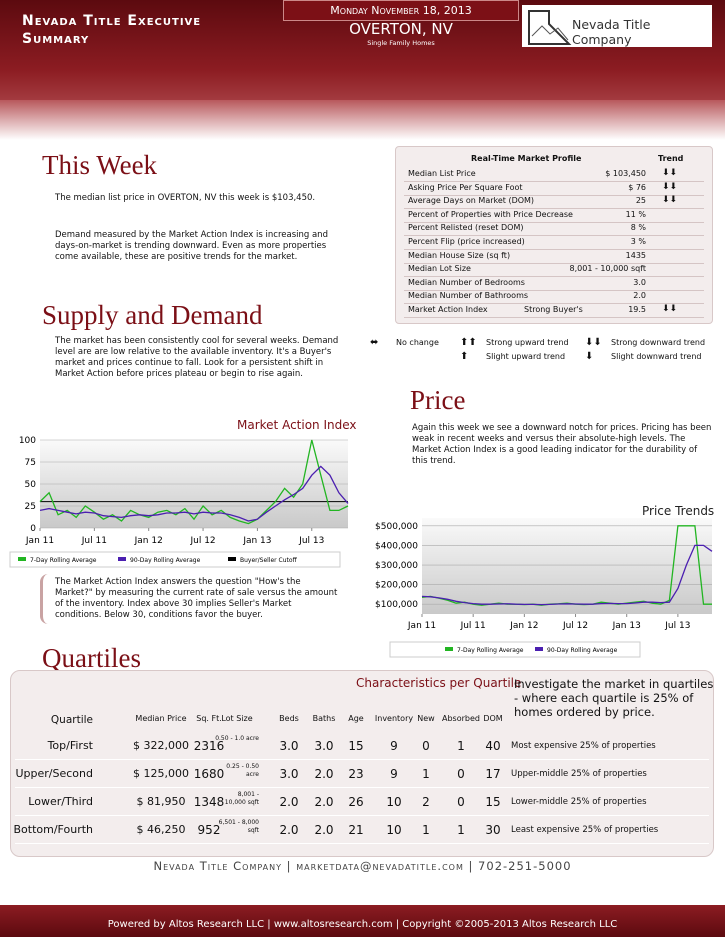 This screenshot has width=725, height=937. What do you see at coordinates (297, 425) in the screenshot?
I see `chart-title: Market Action Index` at bounding box center [297, 425].